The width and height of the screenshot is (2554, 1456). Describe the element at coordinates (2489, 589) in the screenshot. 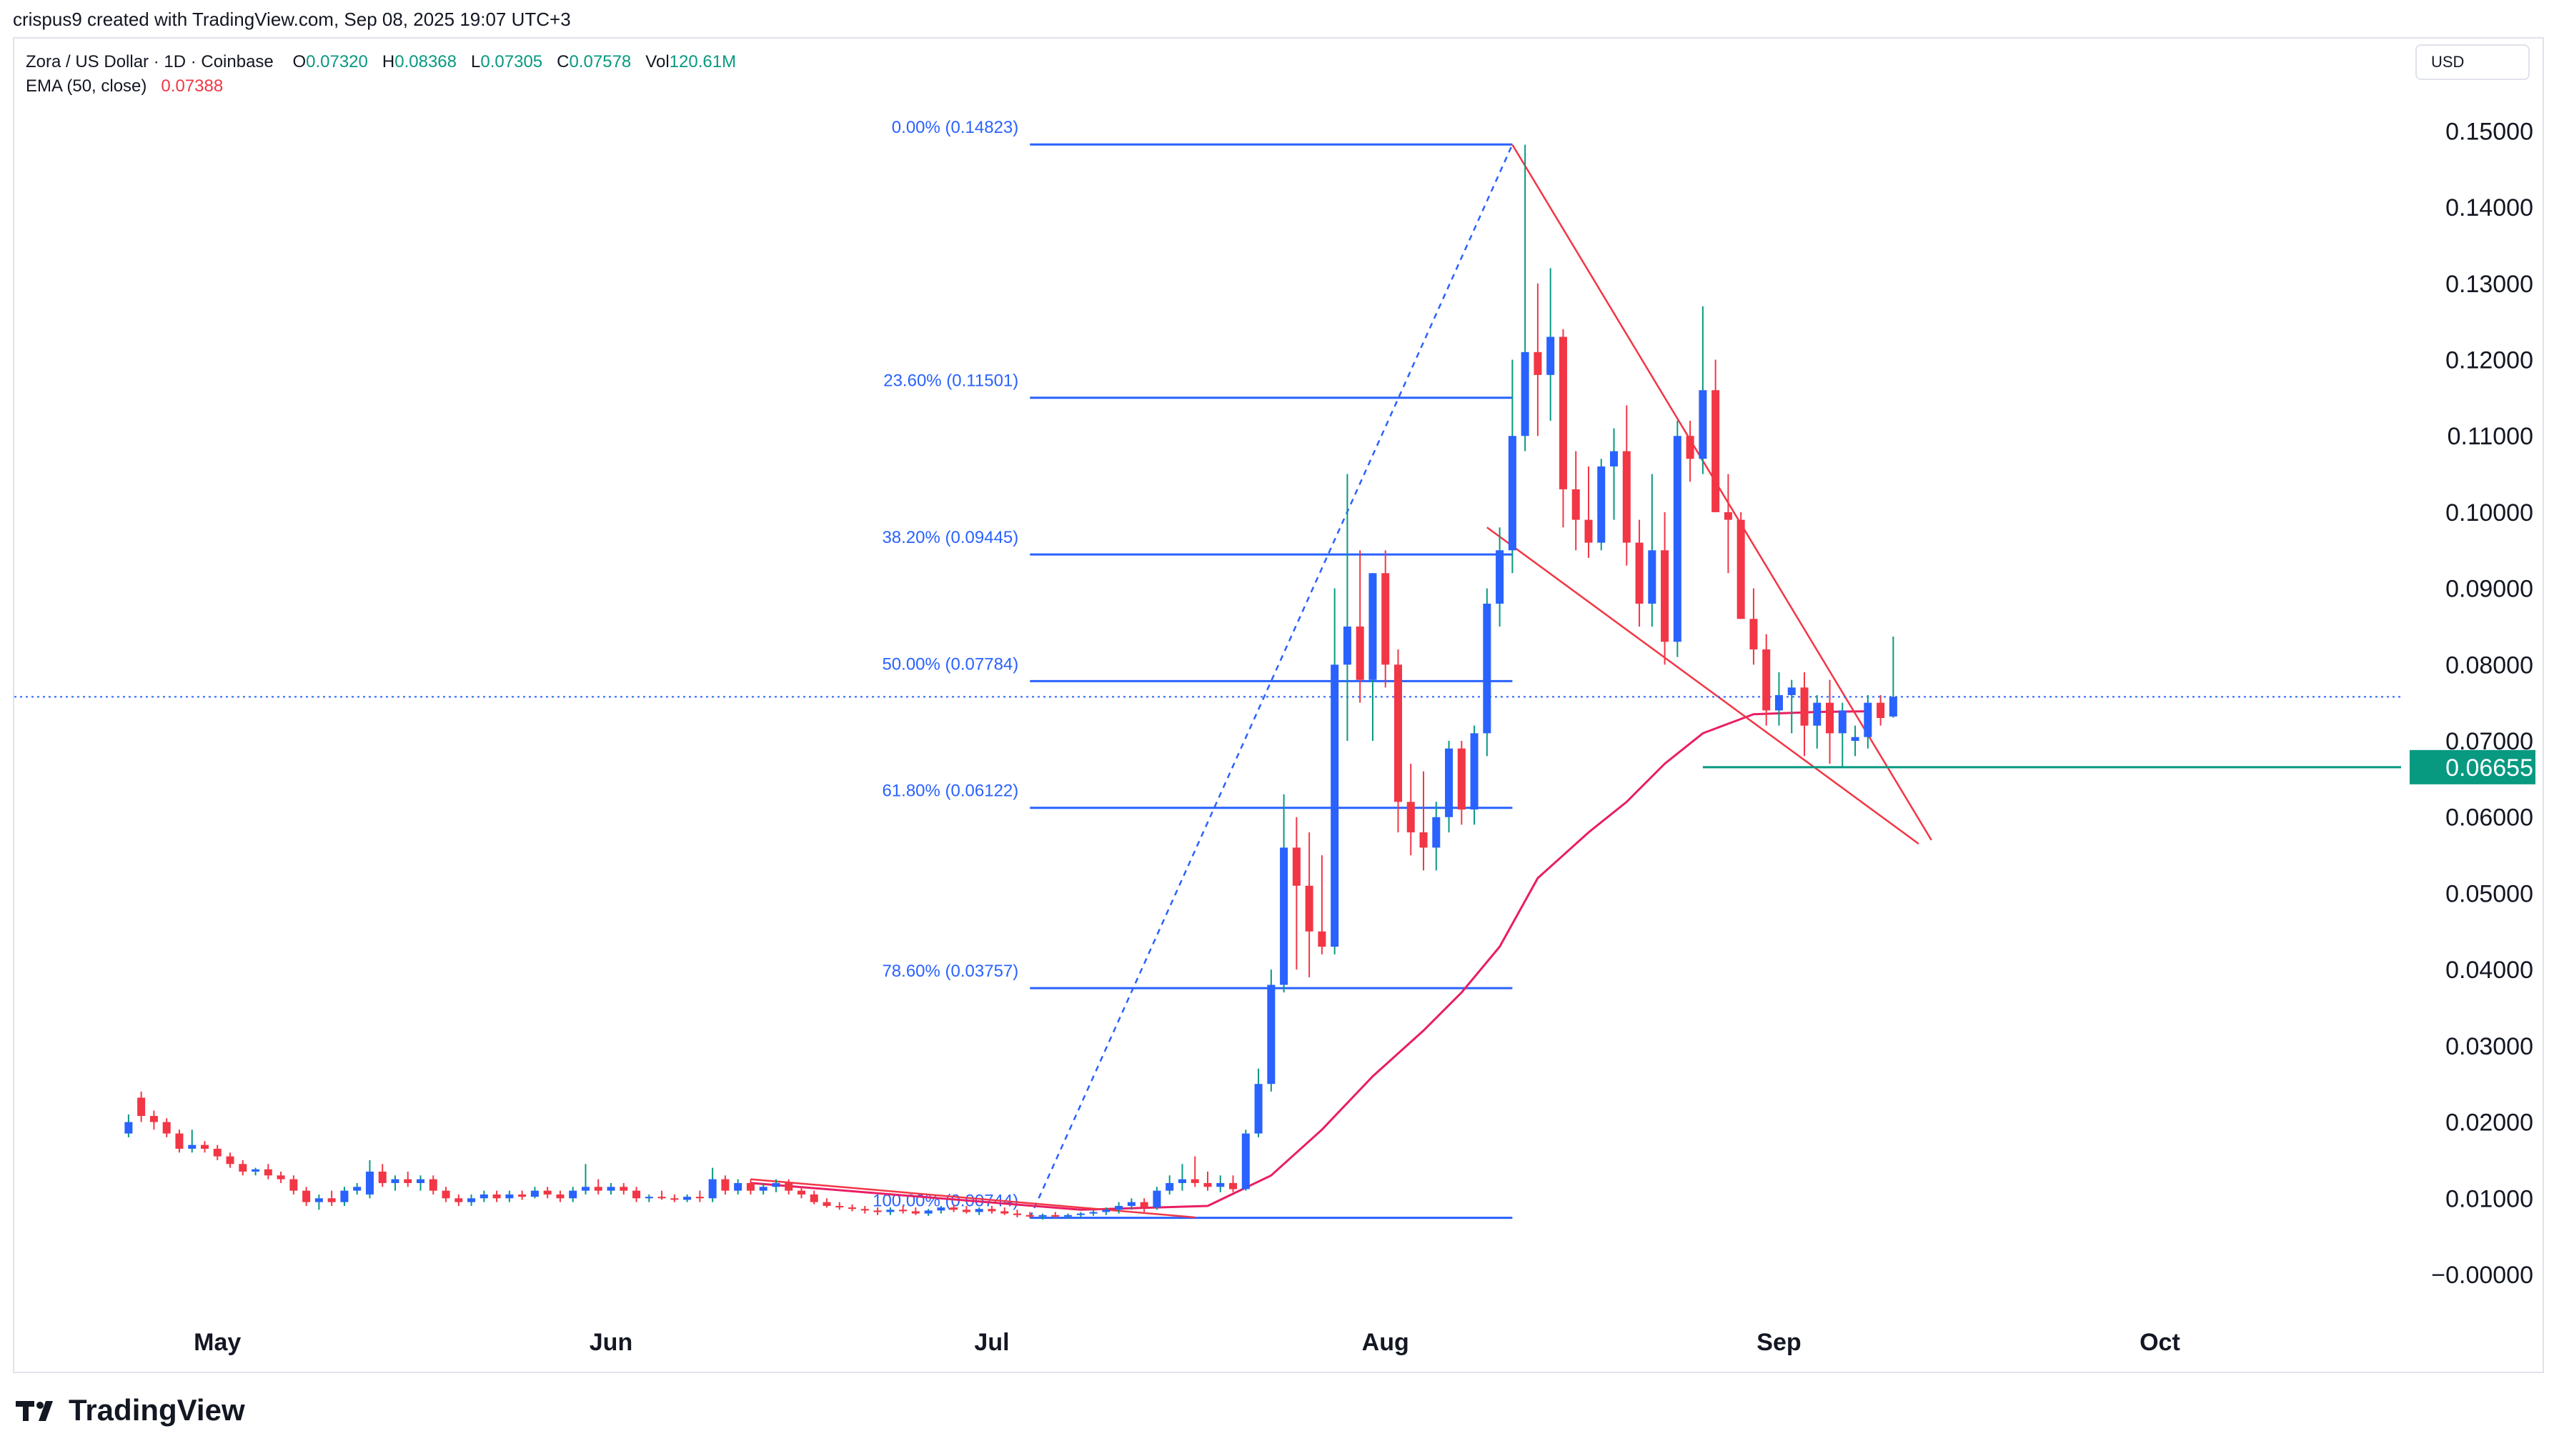

I see `price-tick-label: 0.09000` at that location.